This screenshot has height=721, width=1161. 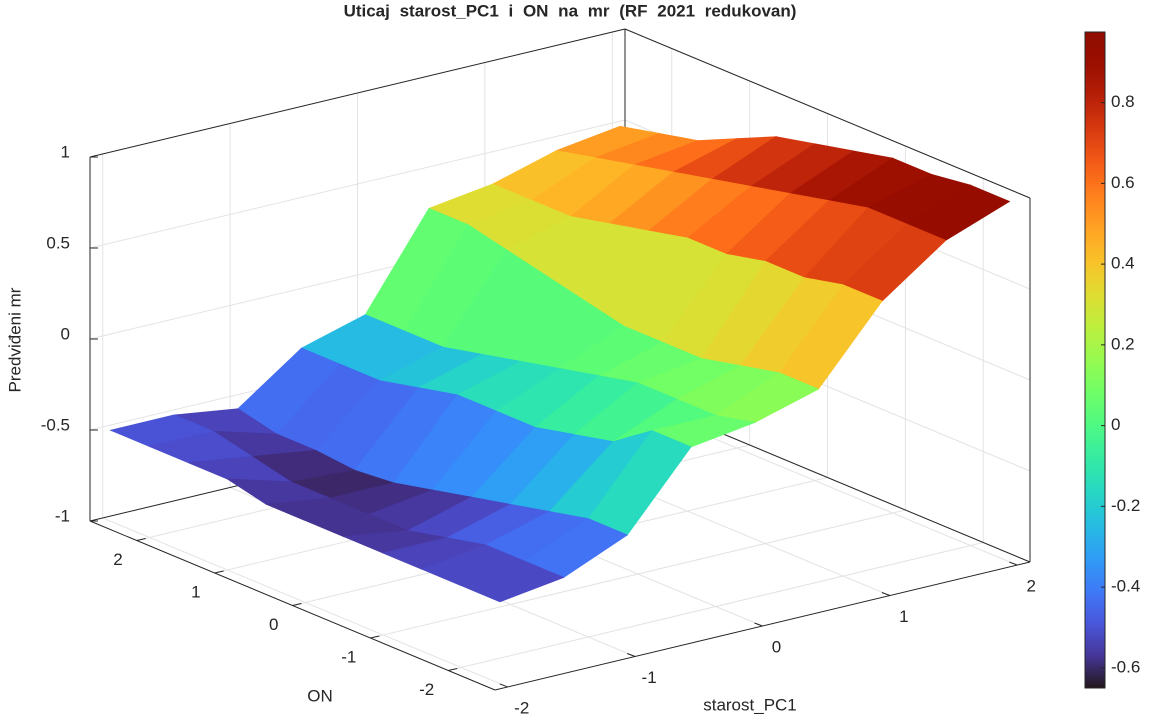 I want to click on x-tick-label: 0, so click(x=776, y=646).